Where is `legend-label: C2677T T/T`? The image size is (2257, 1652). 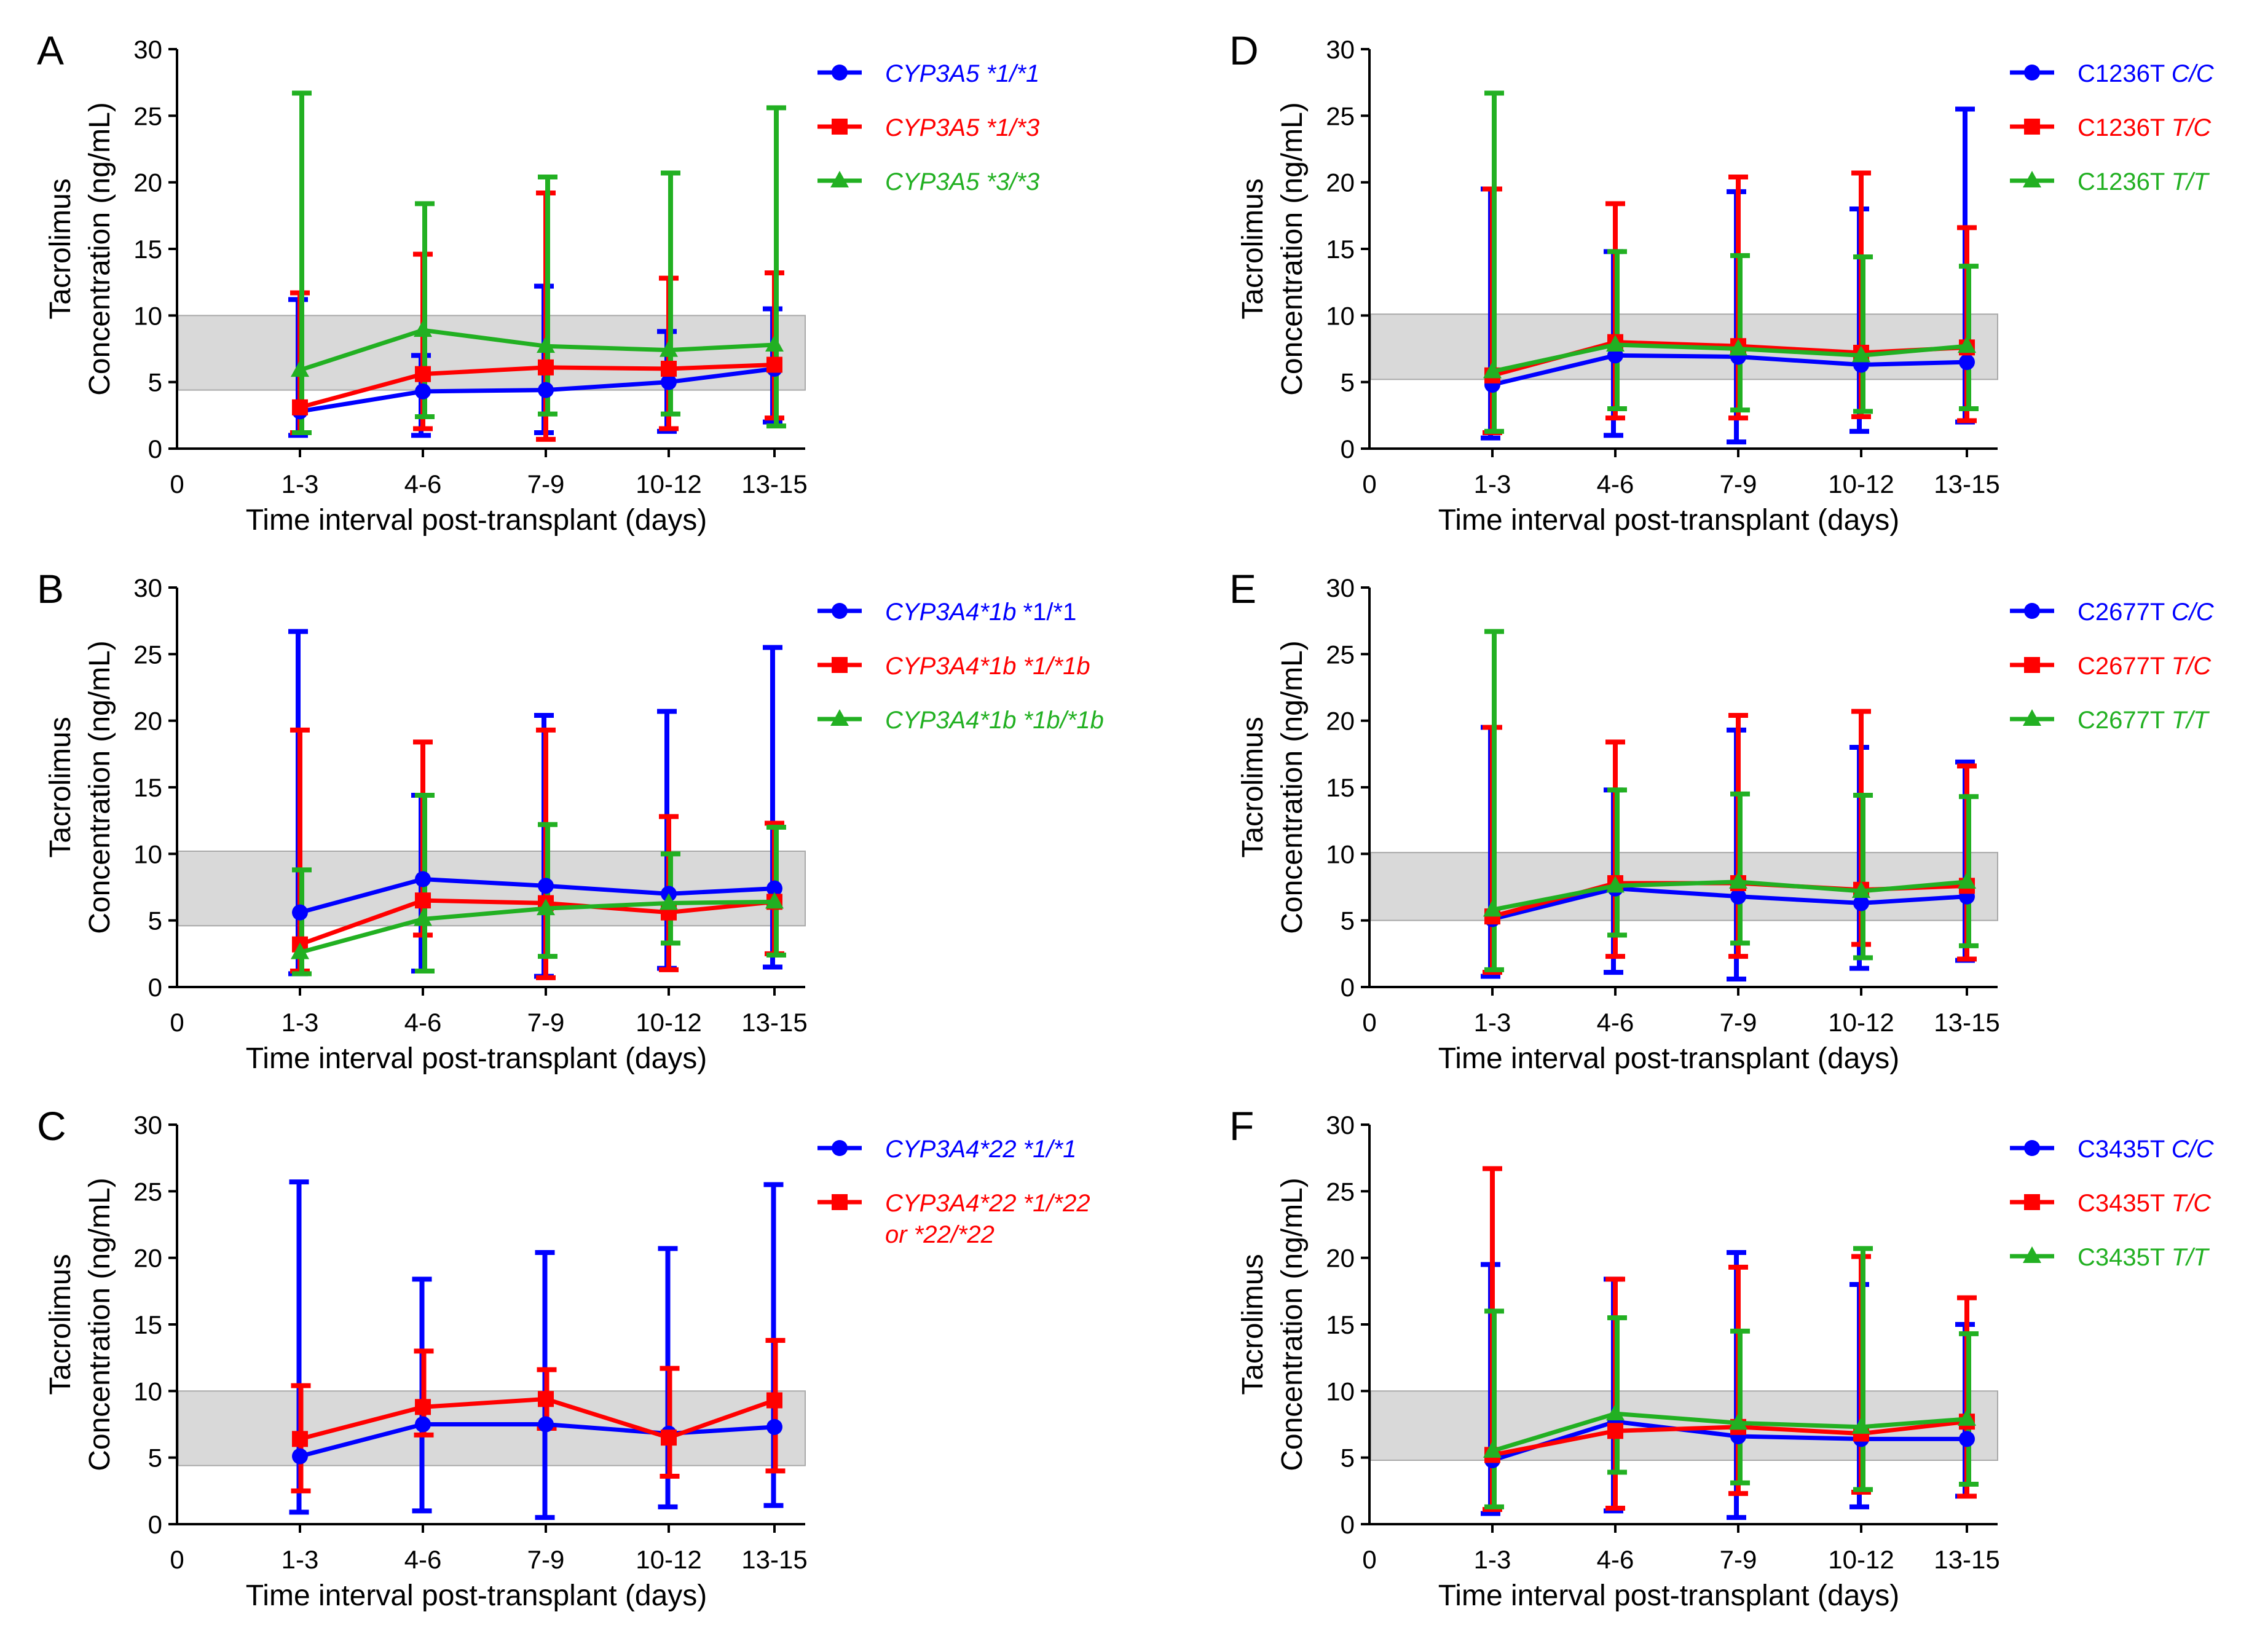
legend-label: C2677T T/T is located at coordinates (2144, 720).